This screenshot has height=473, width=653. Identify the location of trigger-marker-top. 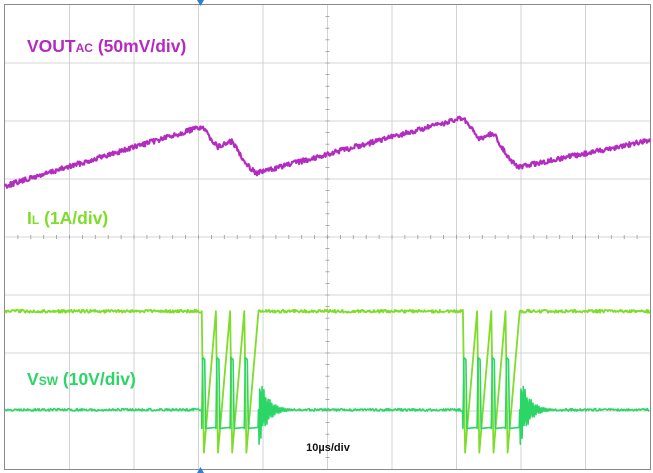
(200, 3).